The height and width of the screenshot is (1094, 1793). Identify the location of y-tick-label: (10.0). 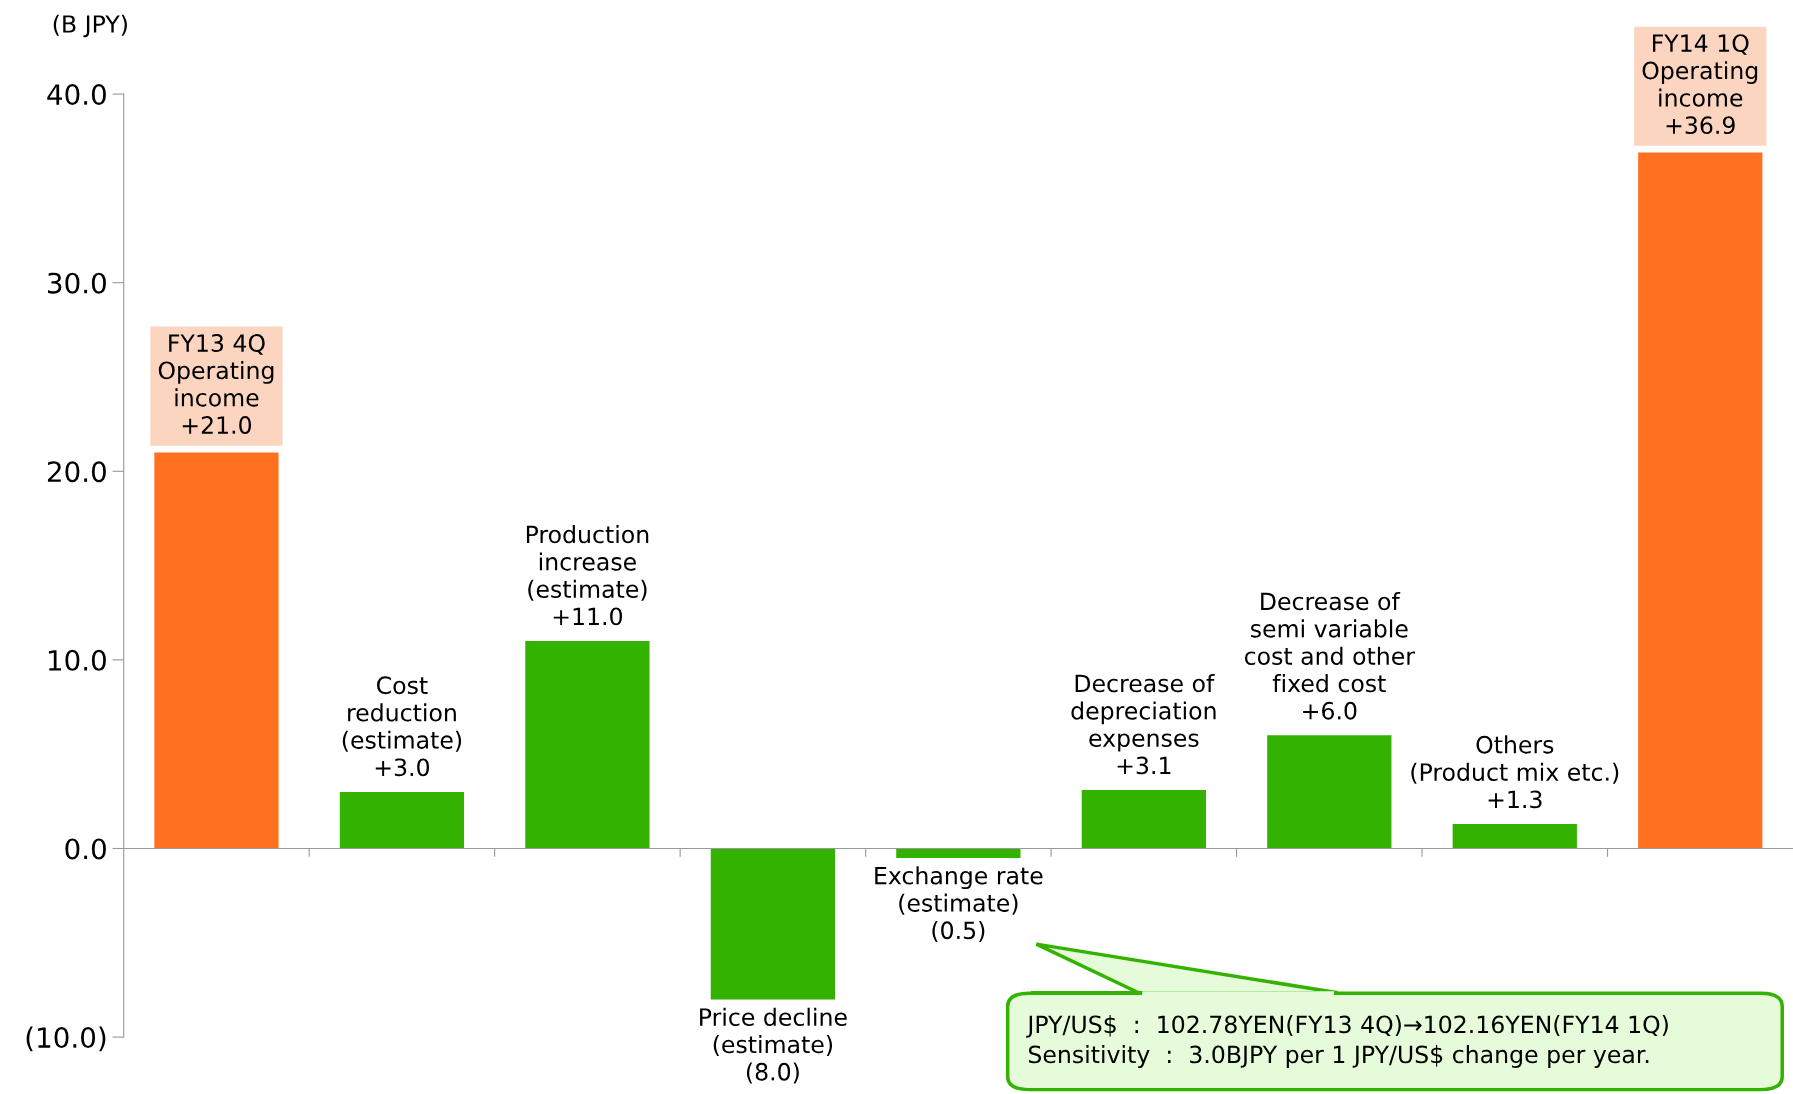
(66, 1039).